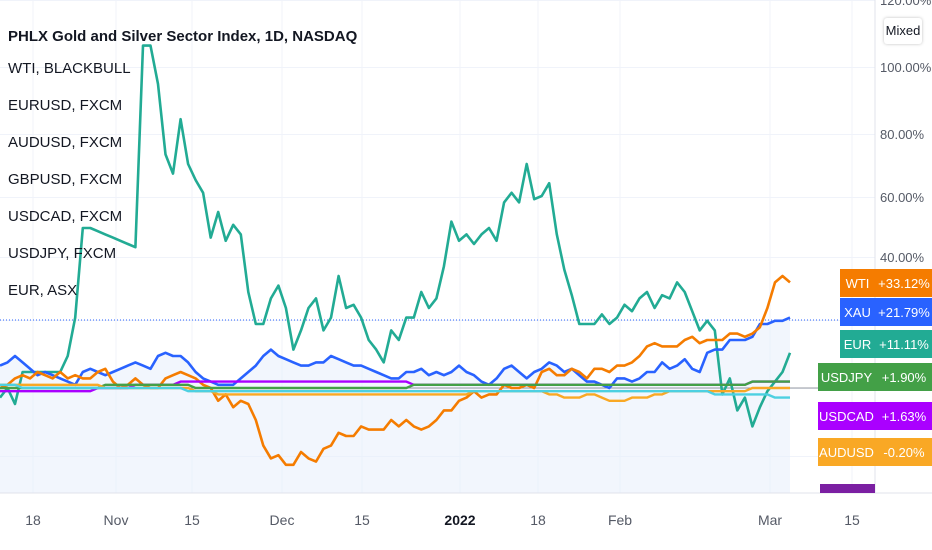 The width and height of the screenshot is (932, 550). What do you see at coordinates (282, 520) in the screenshot?
I see `x-tick-label: Dec` at bounding box center [282, 520].